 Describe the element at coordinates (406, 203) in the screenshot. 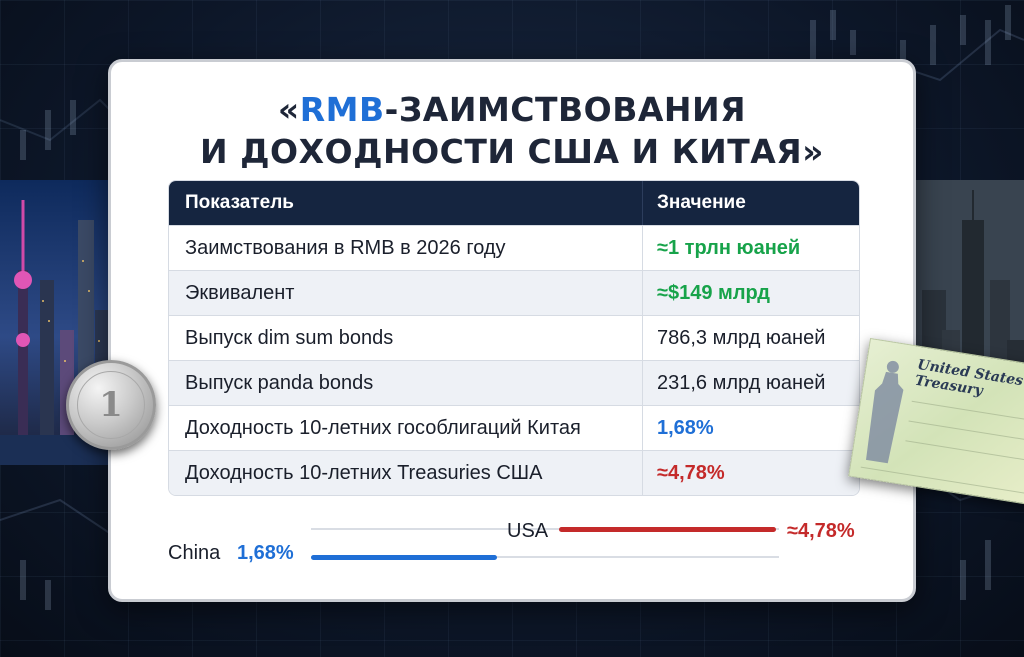

I see `header-indicator: Показатель` at that location.